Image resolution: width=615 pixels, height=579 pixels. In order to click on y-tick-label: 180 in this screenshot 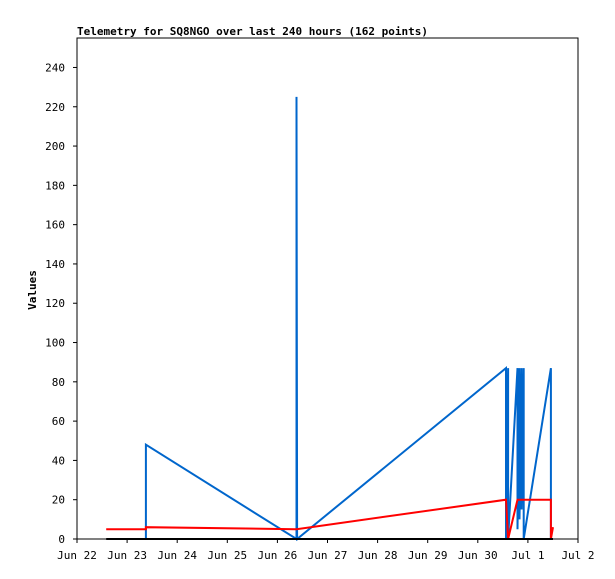, I will do `click(55, 185)`.